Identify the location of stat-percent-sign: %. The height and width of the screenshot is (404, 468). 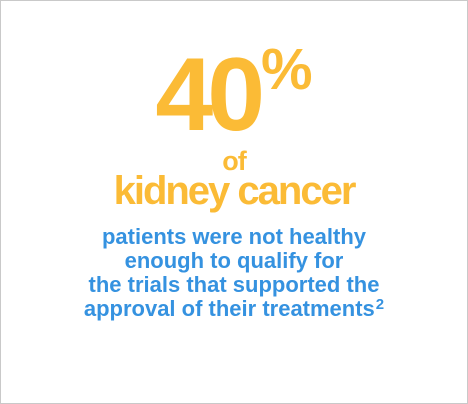
(287, 69).